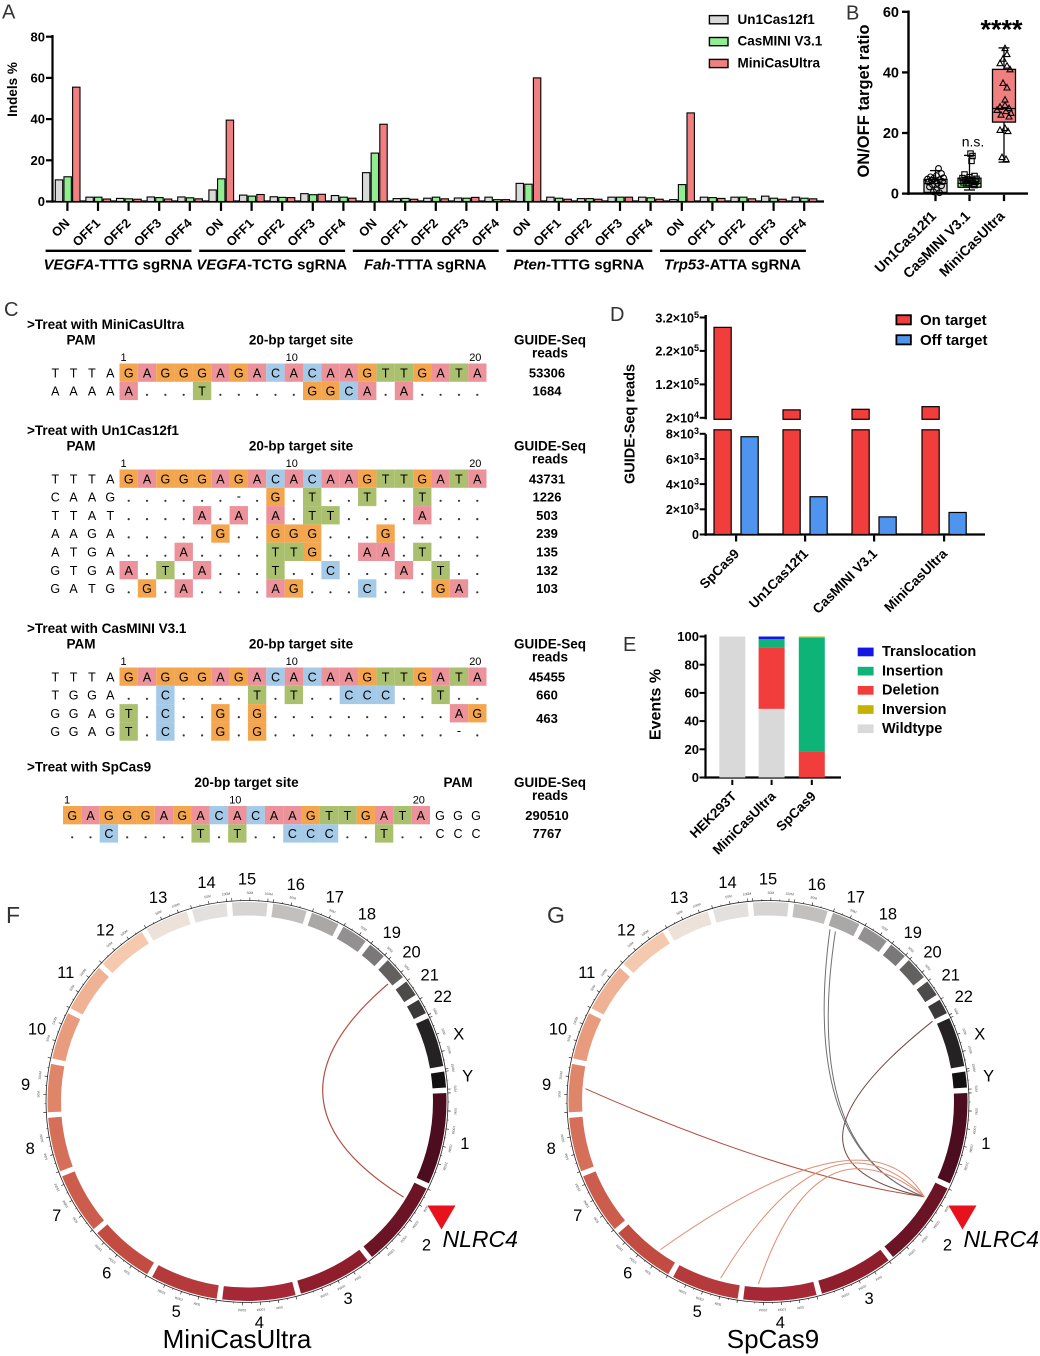 Image resolution: width=1040 pixels, height=1356 pixels. I want to click on svg-text: 20-bp target site, so click(301, 644).